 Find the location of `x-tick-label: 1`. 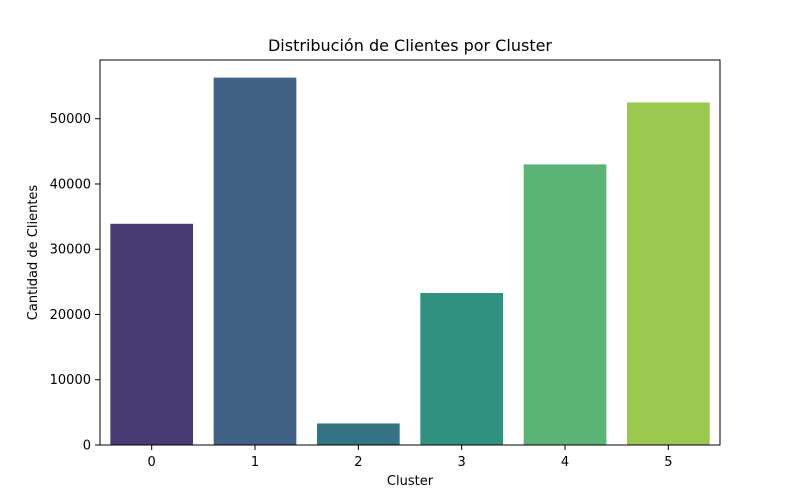

x-tick-label: 1 is located at coordinates (255, 462).